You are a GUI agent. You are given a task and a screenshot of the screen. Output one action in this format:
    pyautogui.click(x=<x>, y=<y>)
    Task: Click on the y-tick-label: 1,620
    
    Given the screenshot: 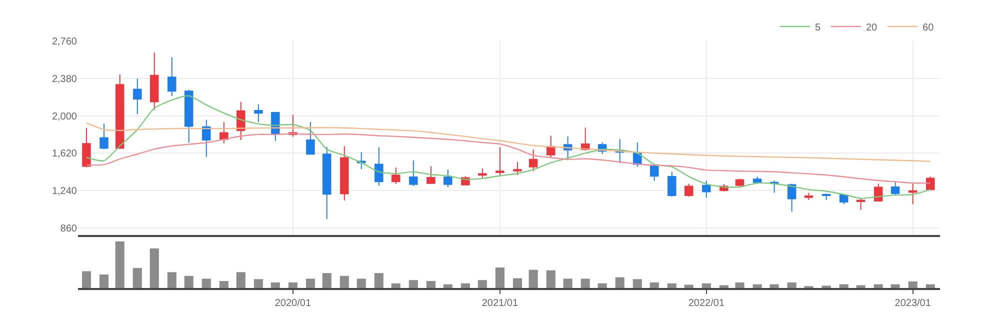 What is the action you would take?
    pyautogui.click(x=65, y=154)
    